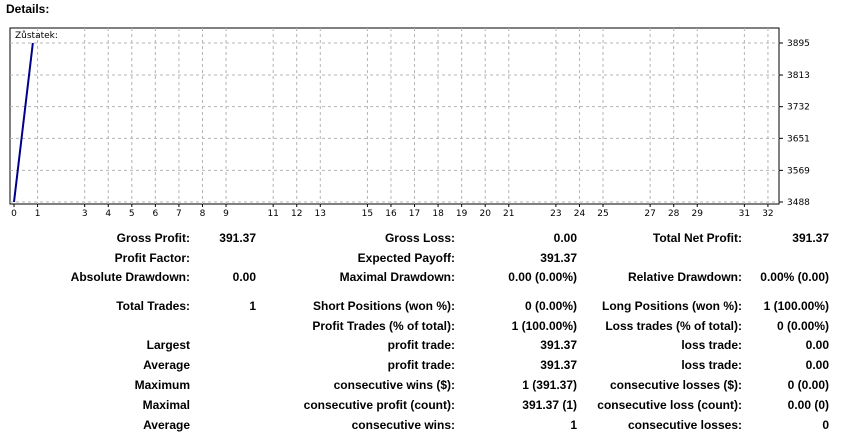 This screenshot has height=443, width=842. What do you see at coordinates (672, 306) in the screenshot?
I see `stat-label-long-positions-won: Long Positions (won %):` at bounding box center [672, 306].